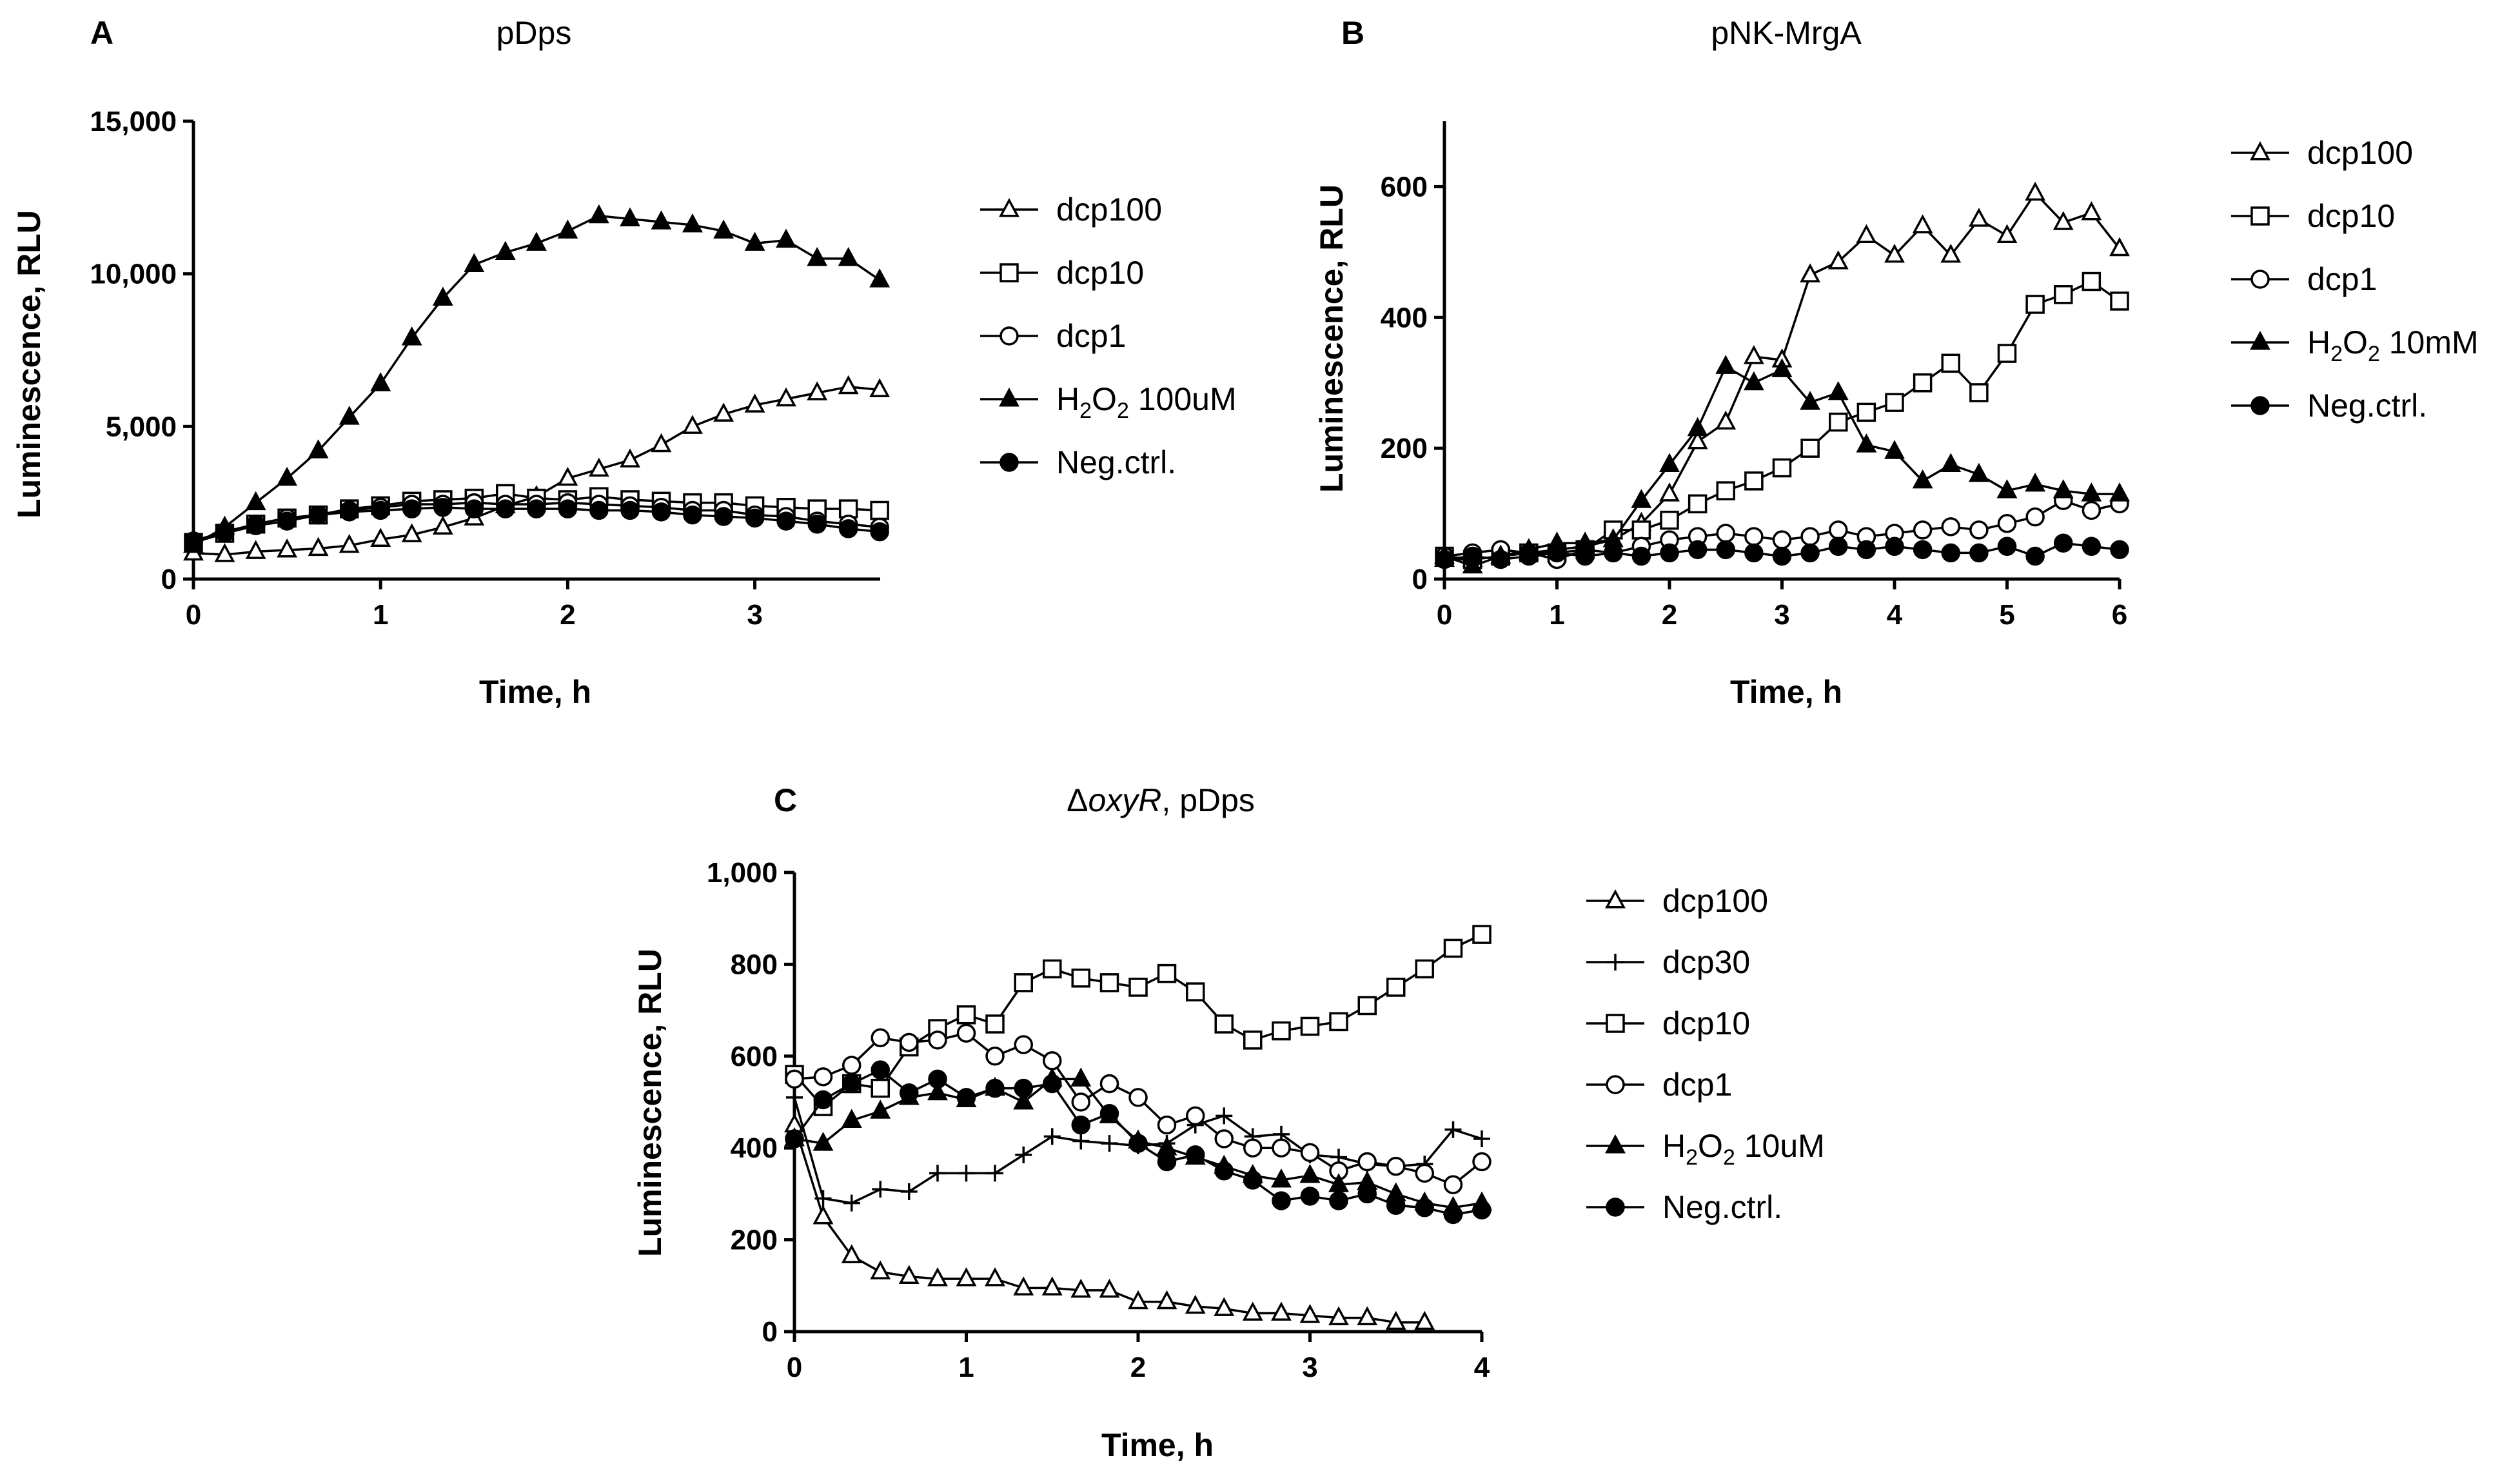  I want to click on panel-c-y-tick-label: 800, so click(754, 964).